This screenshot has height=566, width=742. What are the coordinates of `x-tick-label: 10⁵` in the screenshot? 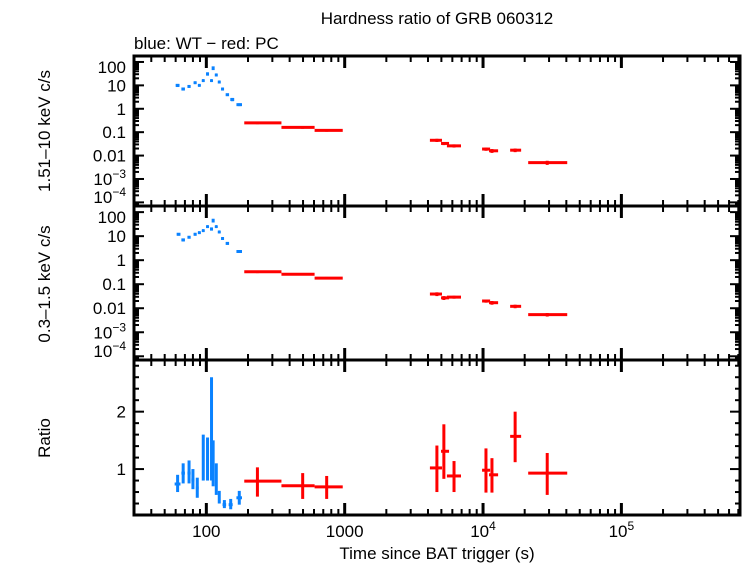 It's located at (622, 530).